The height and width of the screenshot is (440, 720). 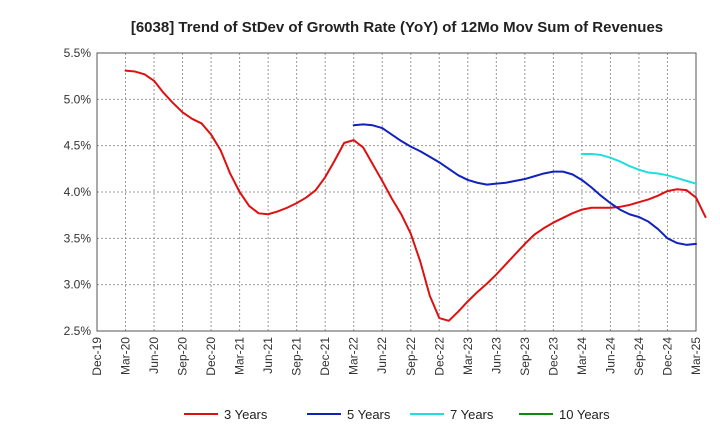 What do you see at coordinates (639, 356) in the screenshot?
I see `x-tick-label: Sep-24` at bounding box center [639, 356].